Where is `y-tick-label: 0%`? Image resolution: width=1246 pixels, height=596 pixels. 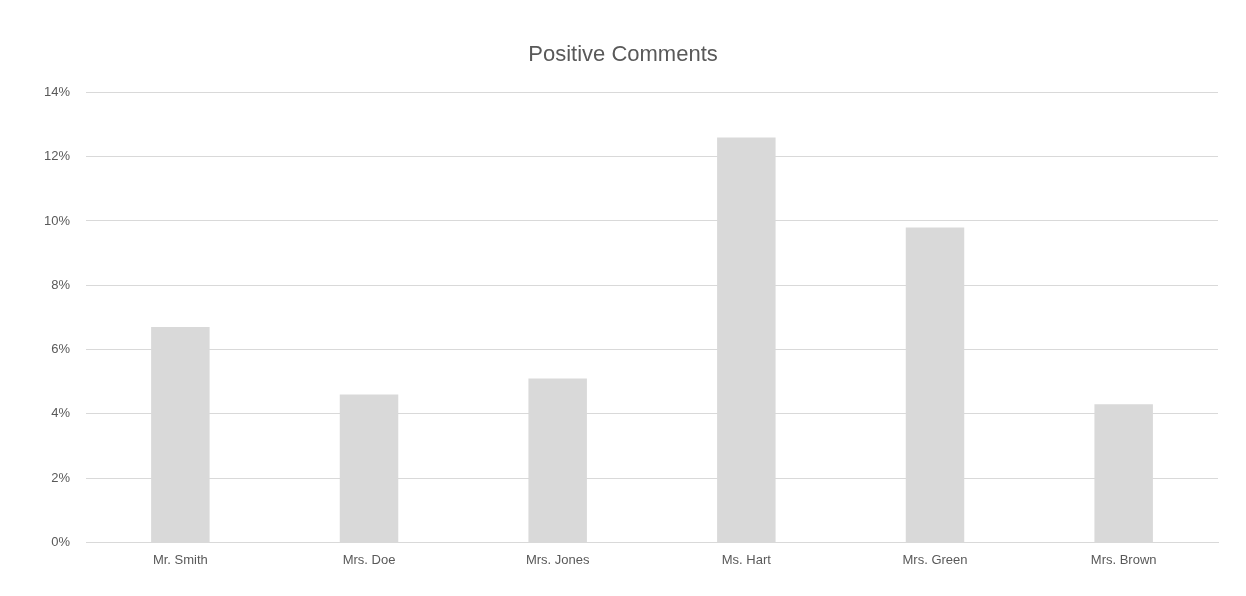 y-tick-label: 0% is located at coordinates (61, 541).